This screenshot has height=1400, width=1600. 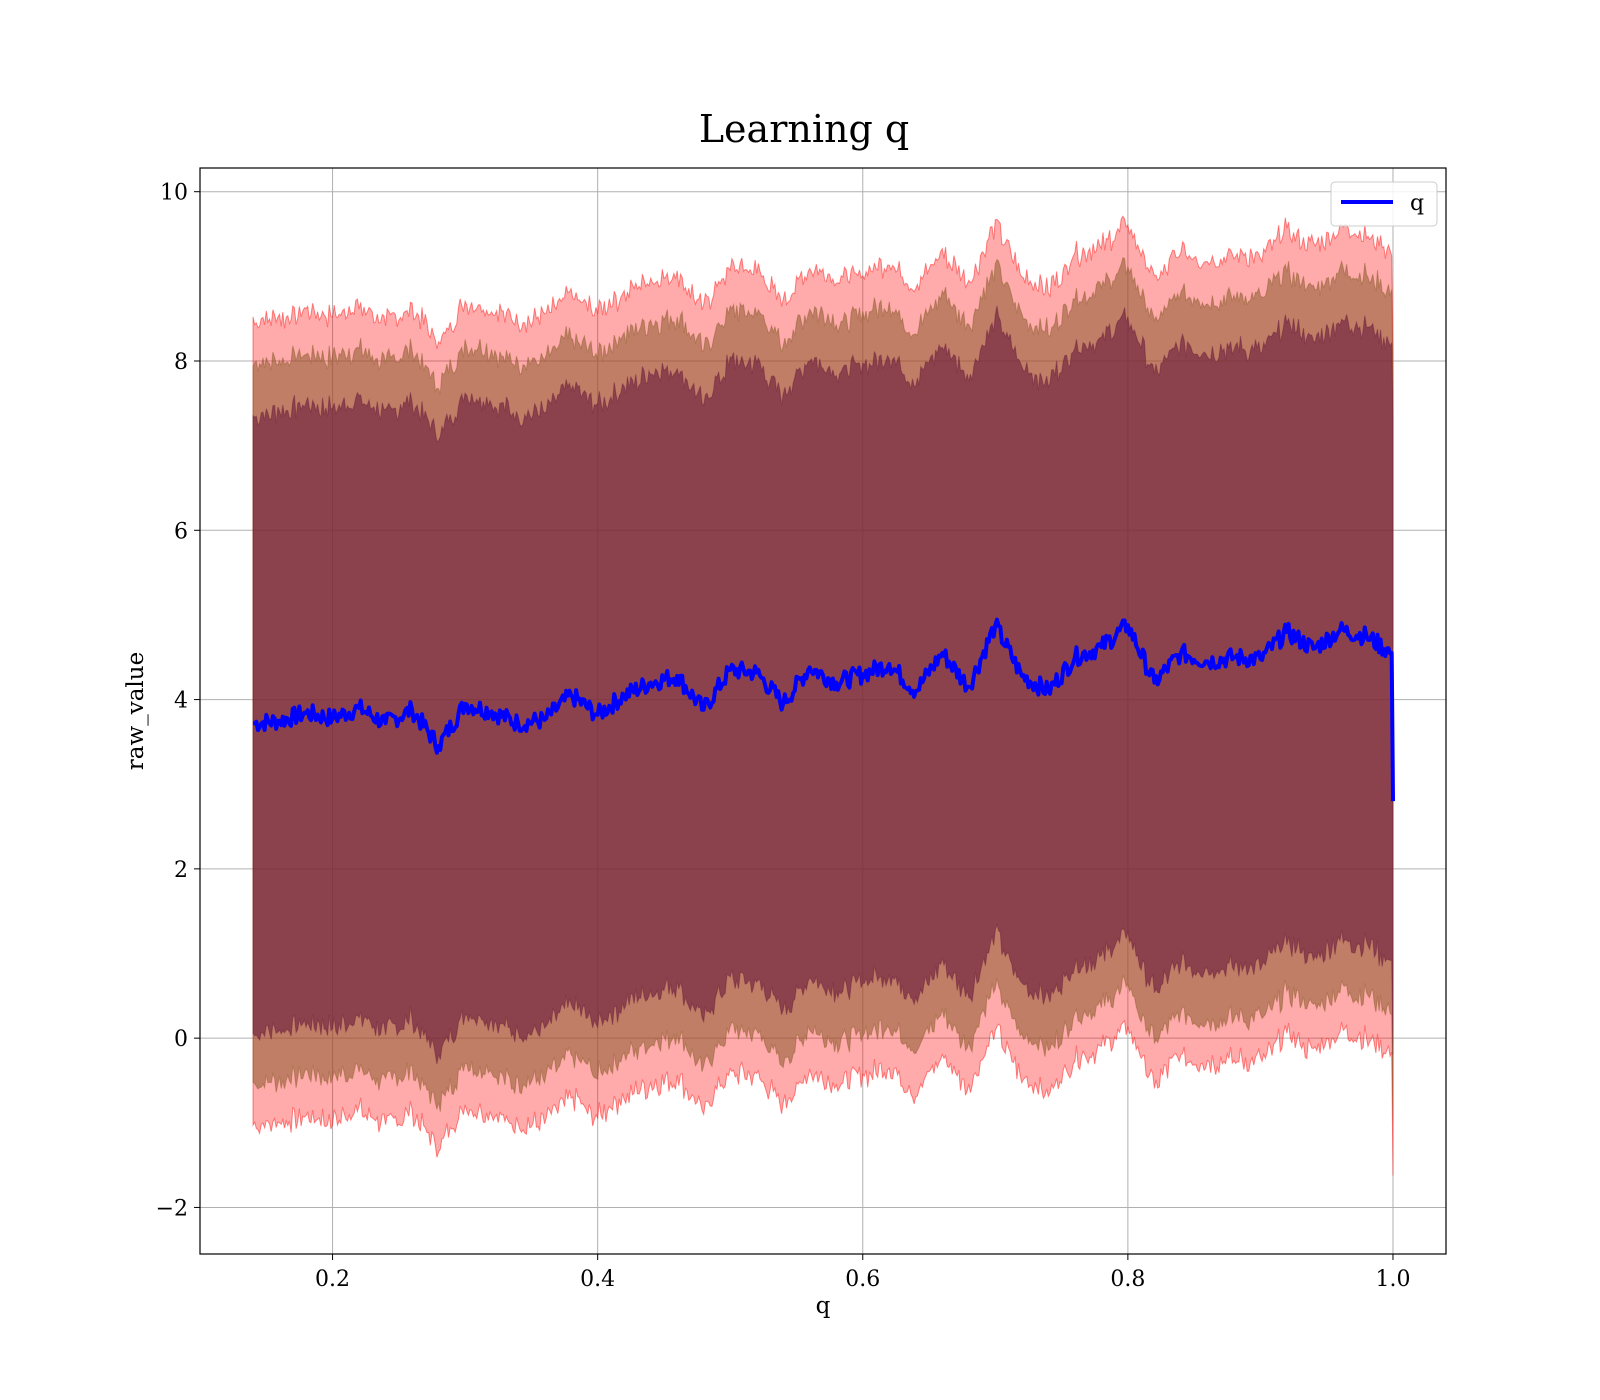 What do you see at coordinates (1392, 1279) in the screenshot?
I see `x-tick-label: 1.0` at bounding box center [1392, 1279].